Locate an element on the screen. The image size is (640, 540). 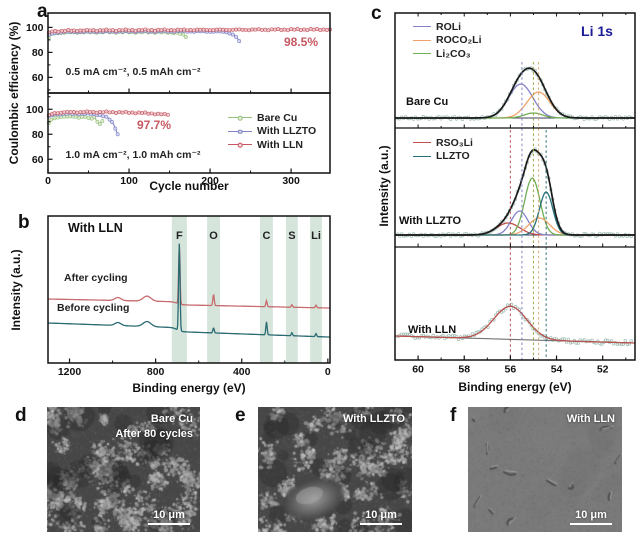
panel-label-c: c is located at coordinates (376, 13).